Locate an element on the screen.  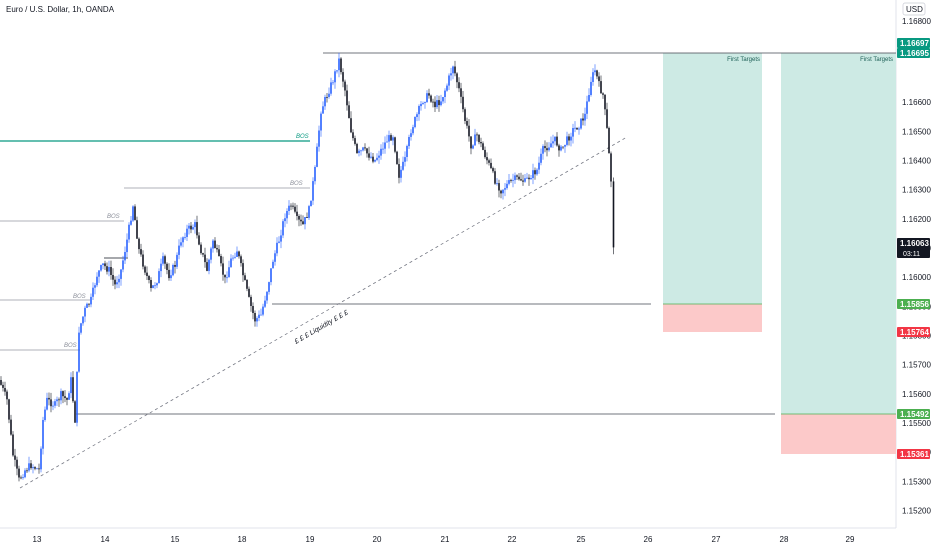
x-tick-label: 18 is located at coordinates (242, 539).